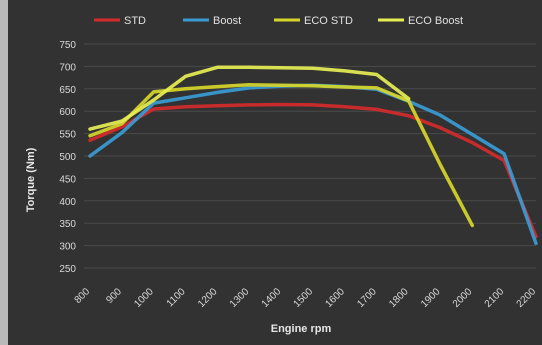 The width and height of the screenshot is (542, 345). Describe the element at coordinates (208, 298) in the screenshot. I see `x-tick-label: 1200` at that location.